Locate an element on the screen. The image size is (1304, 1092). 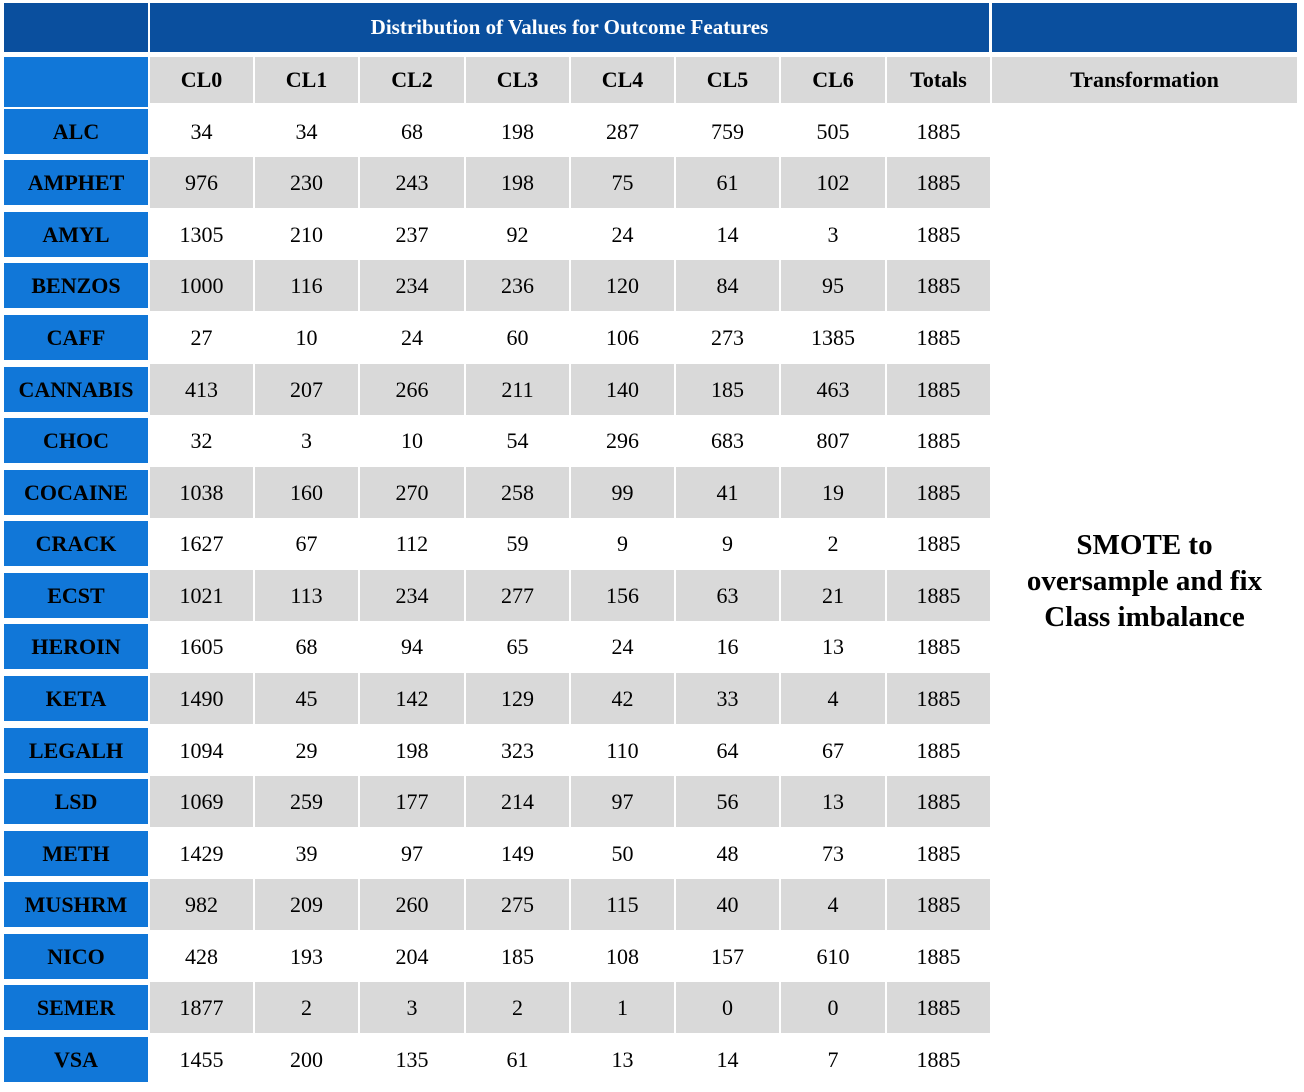
table-cell: 94 is located at coordinates (412, 646).